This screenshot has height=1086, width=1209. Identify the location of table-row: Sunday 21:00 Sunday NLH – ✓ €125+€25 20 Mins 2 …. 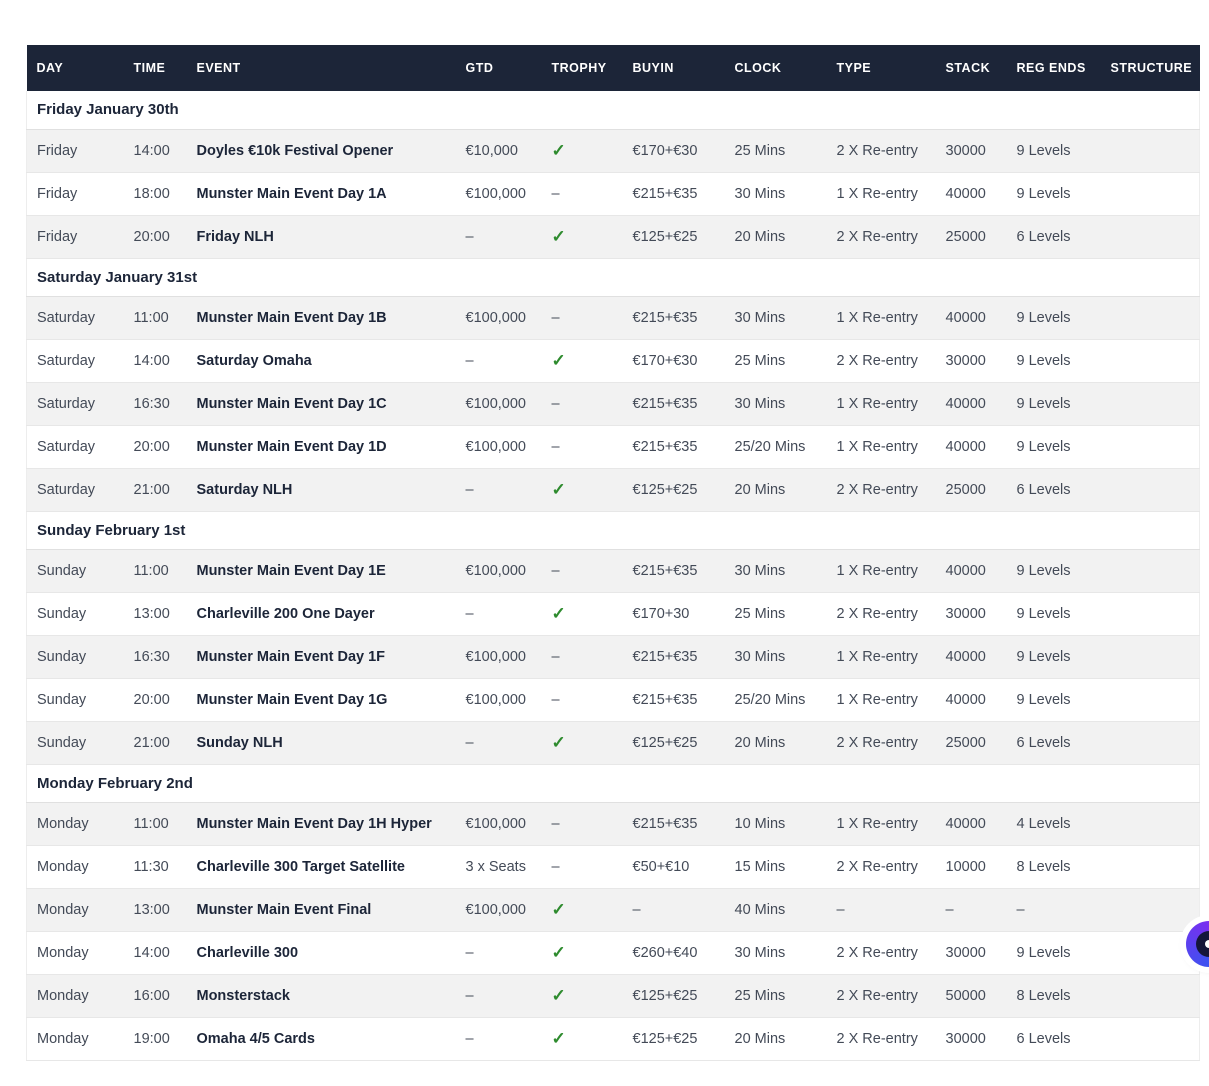
(613, 743).